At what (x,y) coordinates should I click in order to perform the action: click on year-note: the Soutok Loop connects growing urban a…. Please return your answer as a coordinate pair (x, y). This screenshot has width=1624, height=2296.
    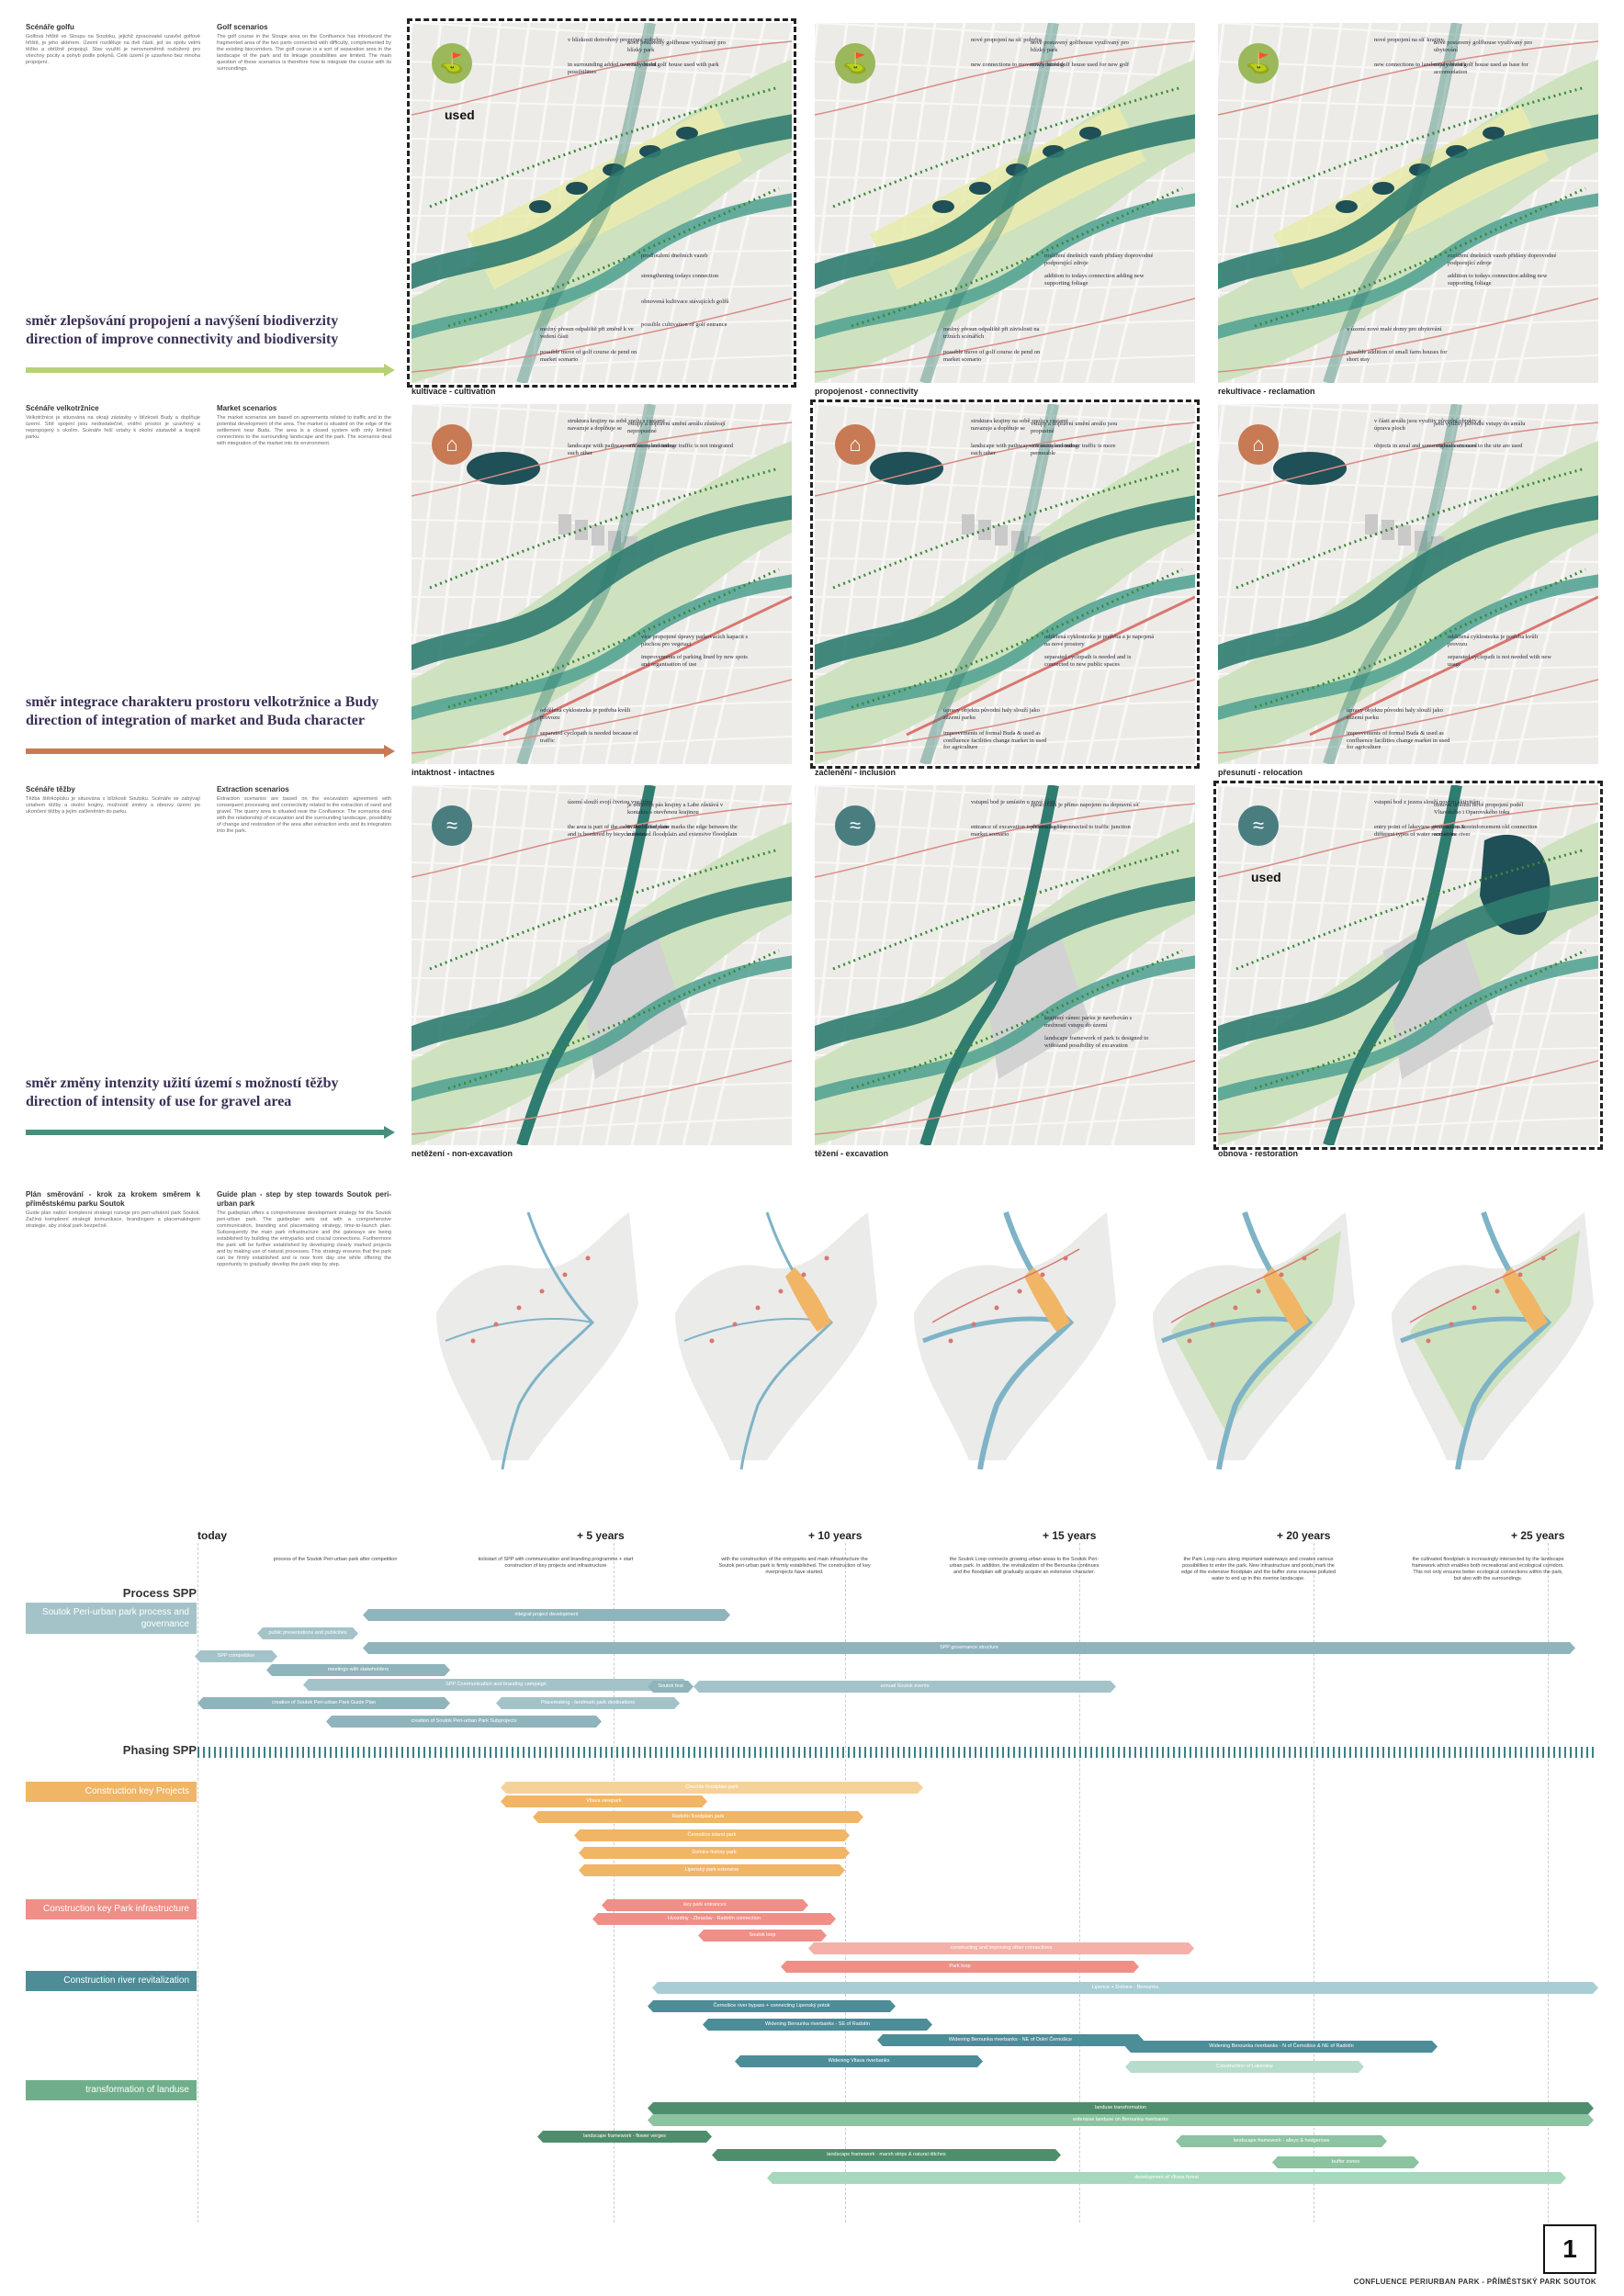
    Looking at the image, I should click on (1024, 1566).